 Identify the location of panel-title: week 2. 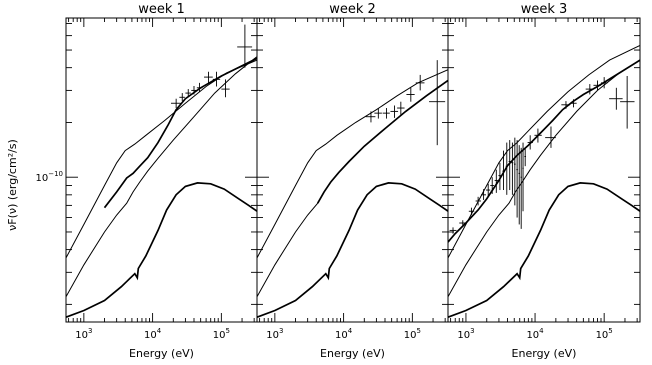
(352, 9).